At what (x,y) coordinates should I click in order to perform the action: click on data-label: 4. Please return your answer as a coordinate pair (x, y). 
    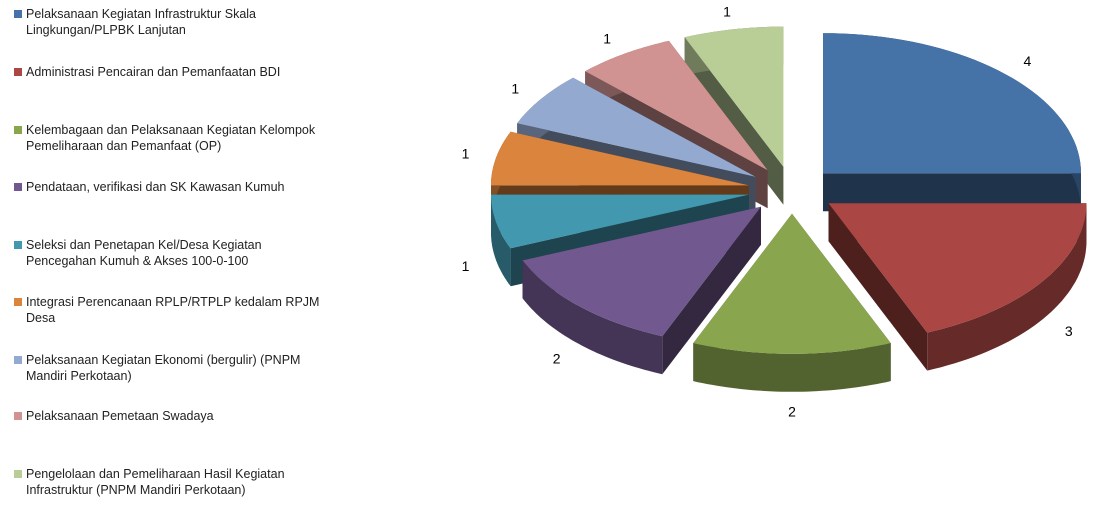
    Looking at the image, I should click on (1027, 61).